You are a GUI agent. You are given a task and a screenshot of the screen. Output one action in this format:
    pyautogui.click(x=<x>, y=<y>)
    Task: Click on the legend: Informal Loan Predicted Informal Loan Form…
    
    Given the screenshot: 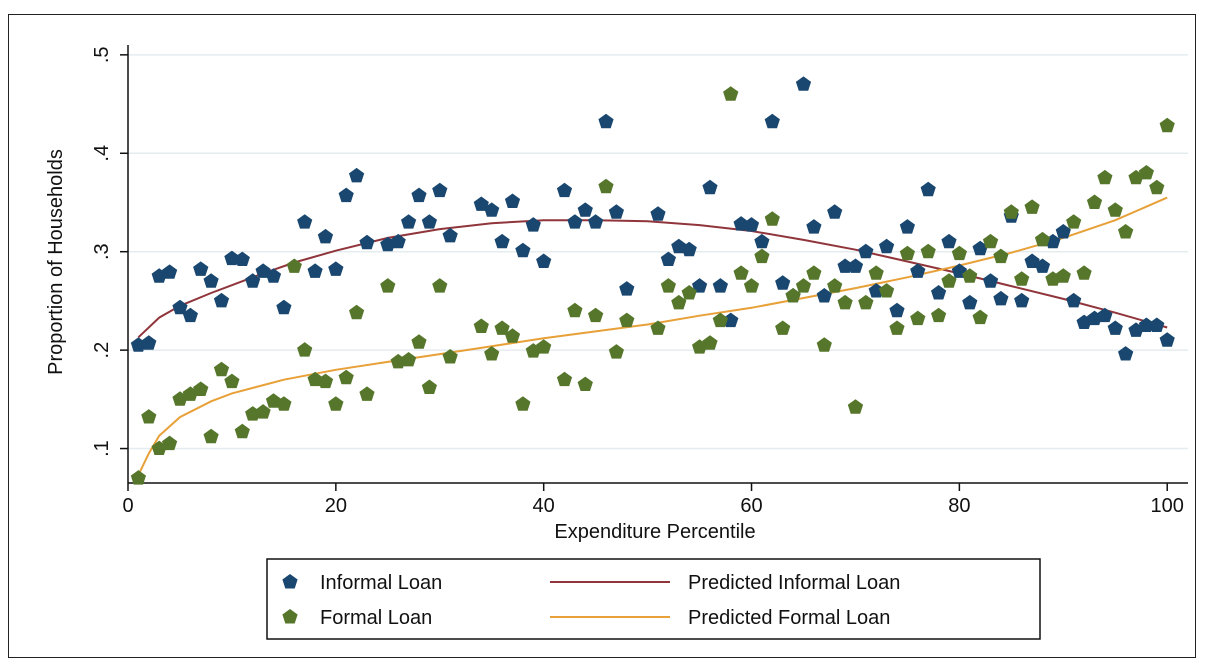 What is the action you would take?
    pyautogui.click(x=653, y=599)
    